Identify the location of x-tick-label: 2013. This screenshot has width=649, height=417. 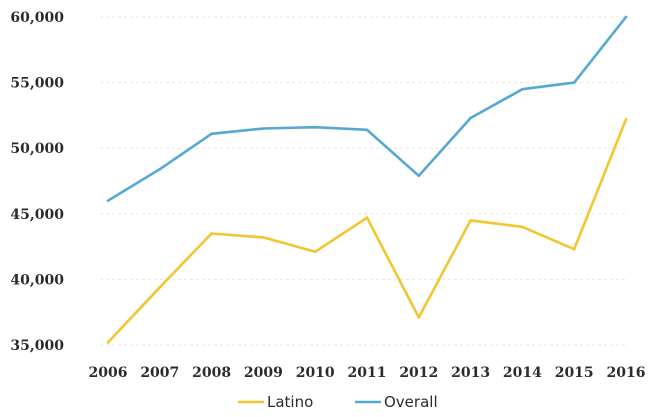
(470, 373).